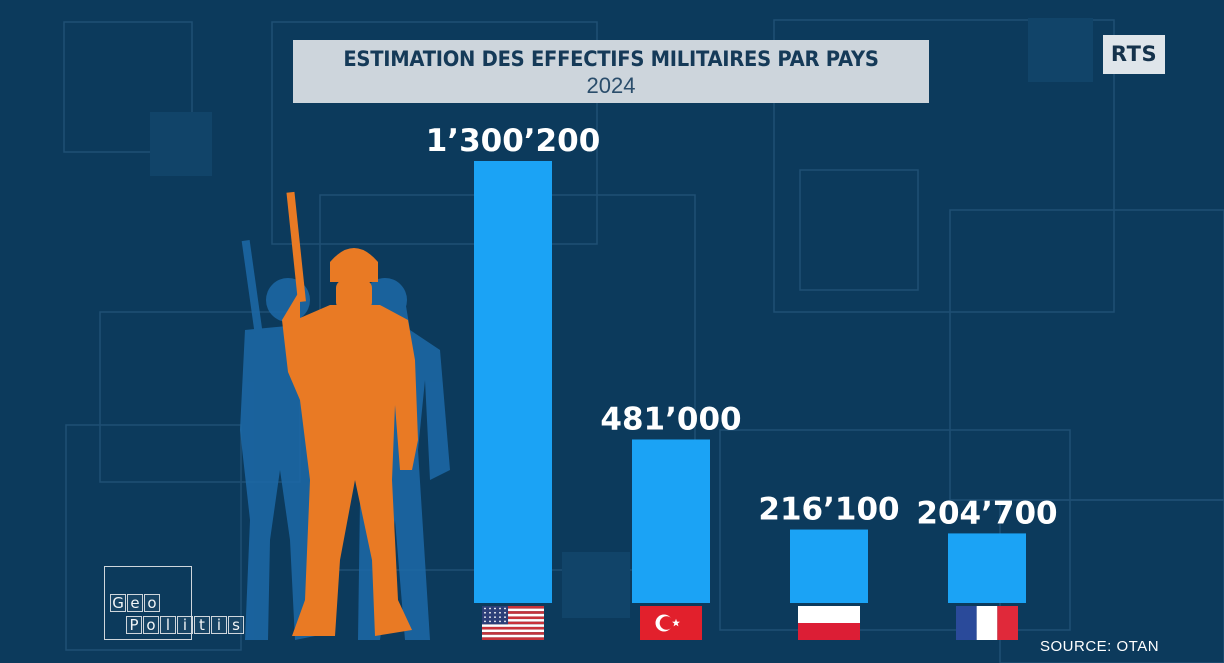 The image size is (1224, 663). I want to click on geopolitis-logo-letter: e, so click(135, 603).